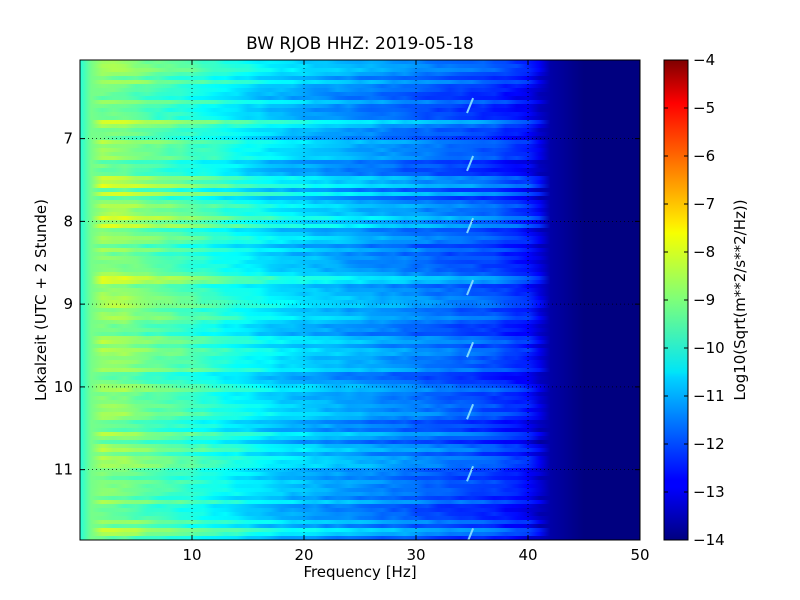 Image resolution: width=800 pixels, height=600 pixels. What do you see at coordinates (41, 300) in the screenshot?
I see `y-axis-label: Lokalzeit (UTC + 2 Stunde)` at bounding box center [41, 300].